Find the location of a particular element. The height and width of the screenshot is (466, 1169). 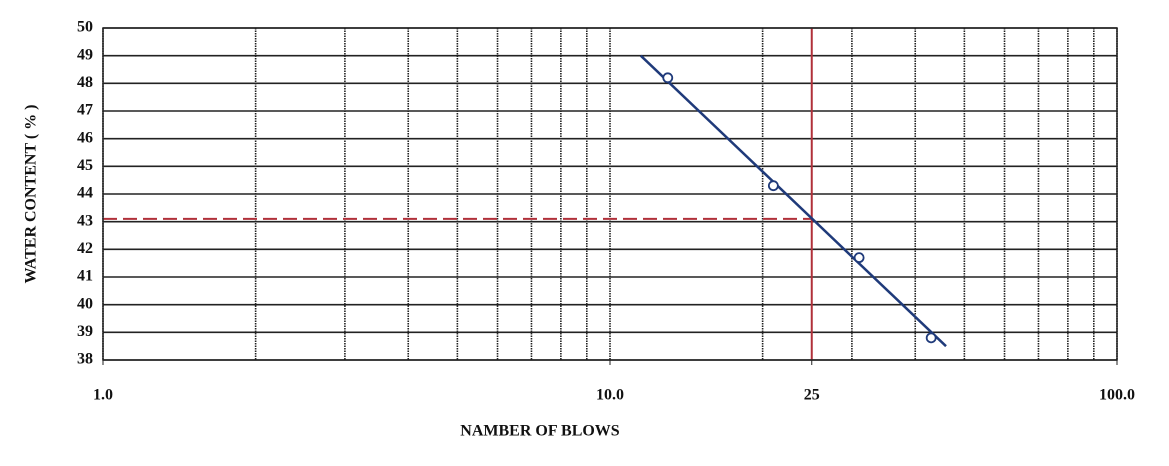

y-tick-label: 44 is located at coordinates (85, 193).